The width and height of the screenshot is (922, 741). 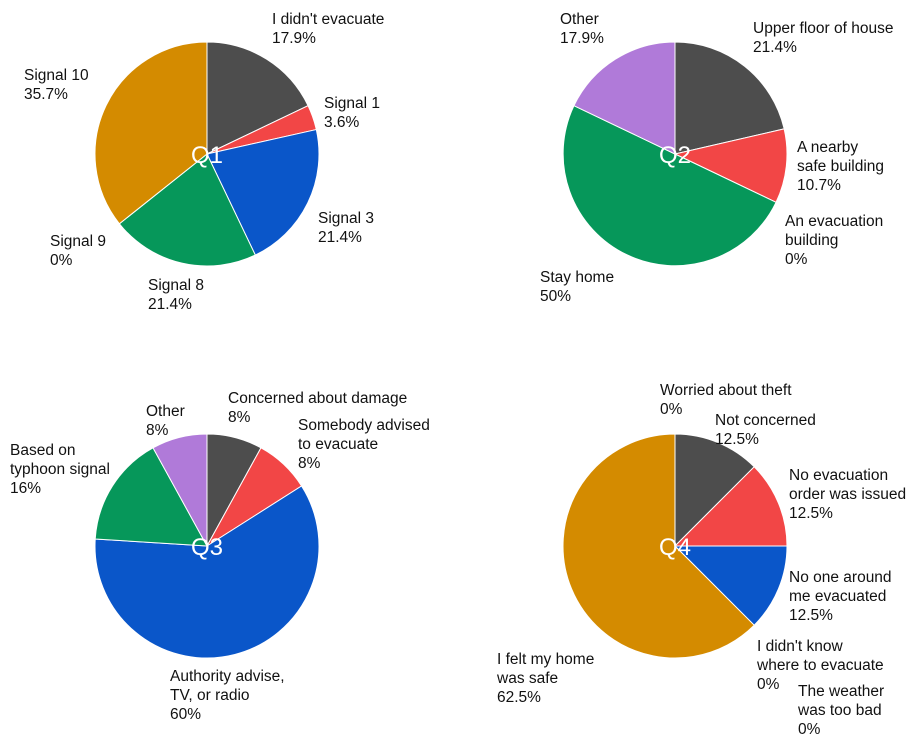 What do you see at coordinates (207, 155) in the screenshot?
I see `pie-center-label: Q1` at bounding box center [207, 155].